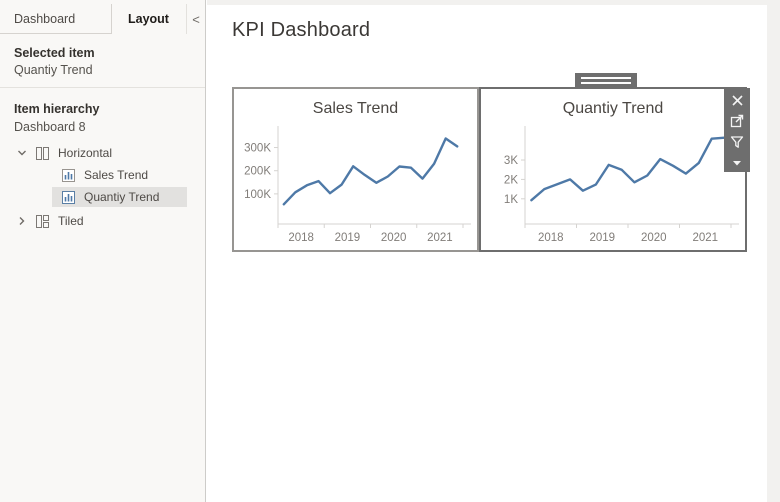 The image size is (780, 502). Describe the element at coordinates (613, 185) in the screenshot. I see `quantiy-trend-plot: 3K 2K 1K 2018 2019 2020 2021` at that location.